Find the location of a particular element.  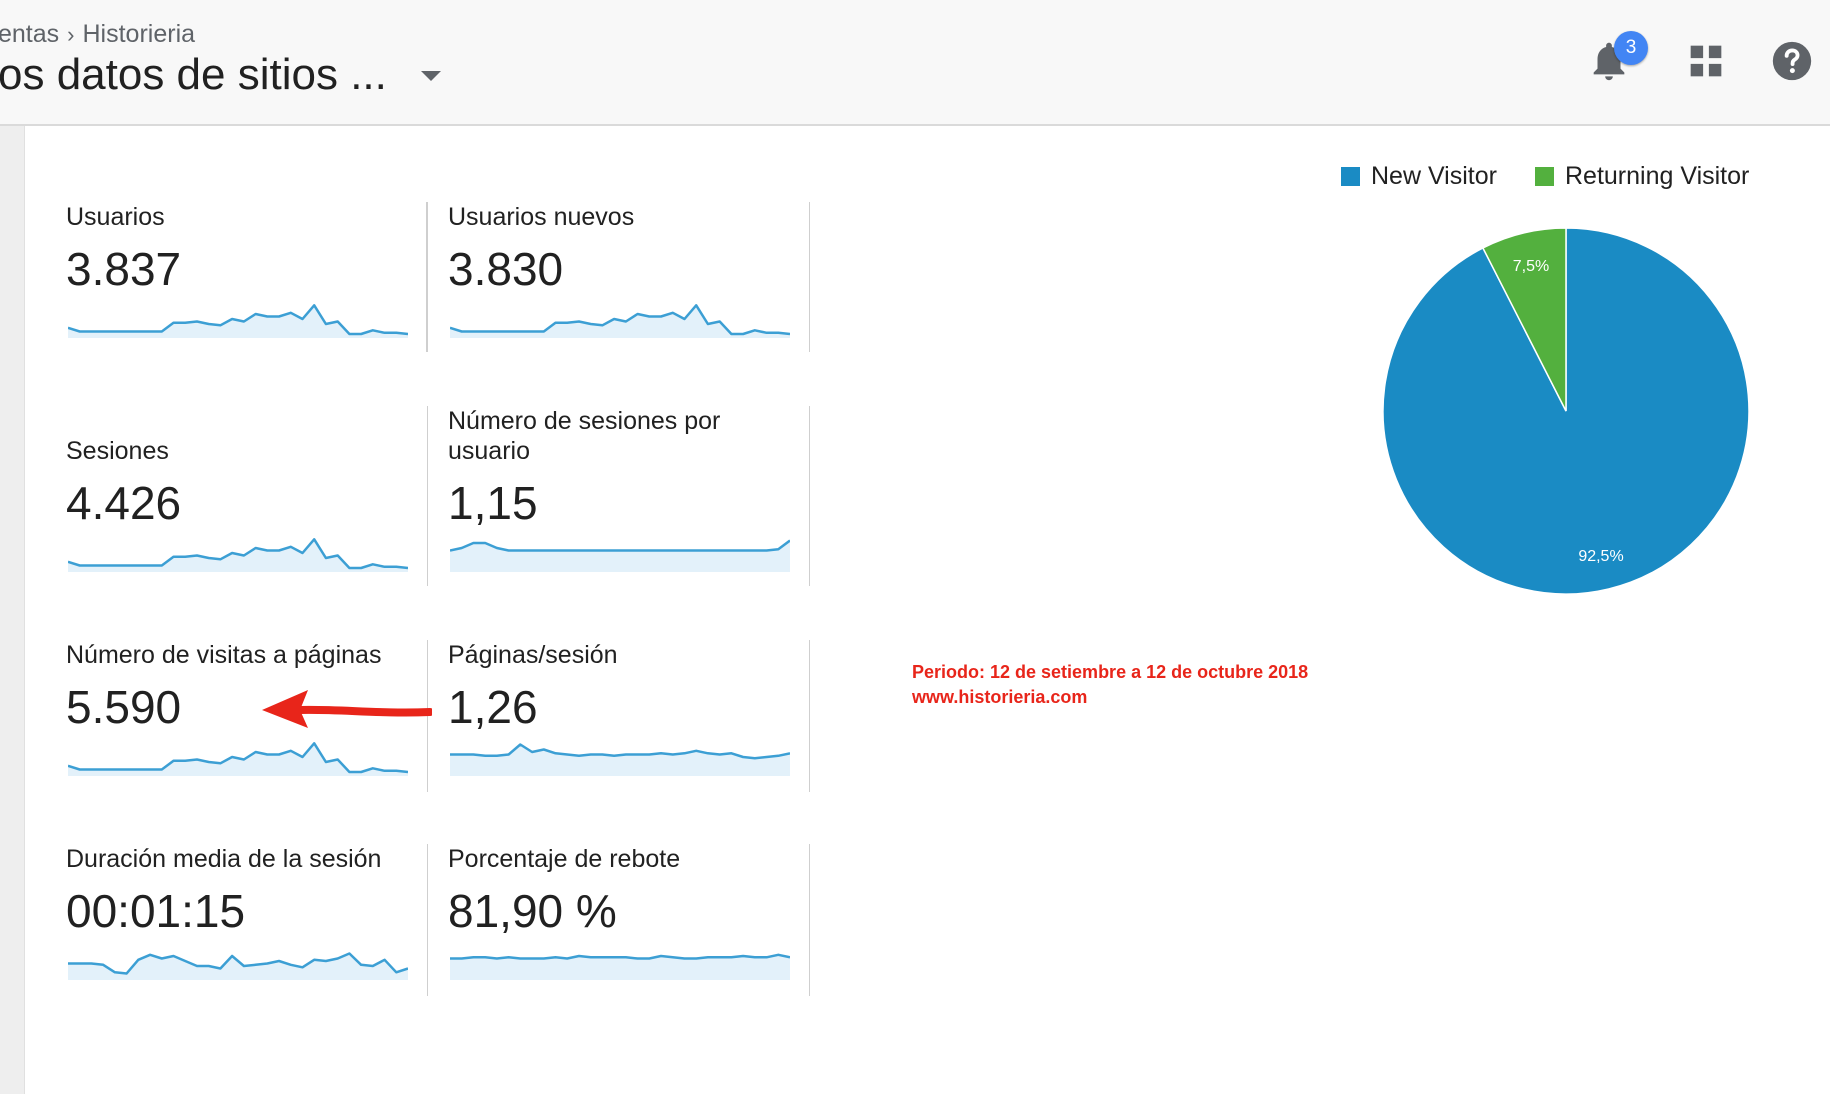

legend-label: New Visitor is located at coordinates (1434, 176).